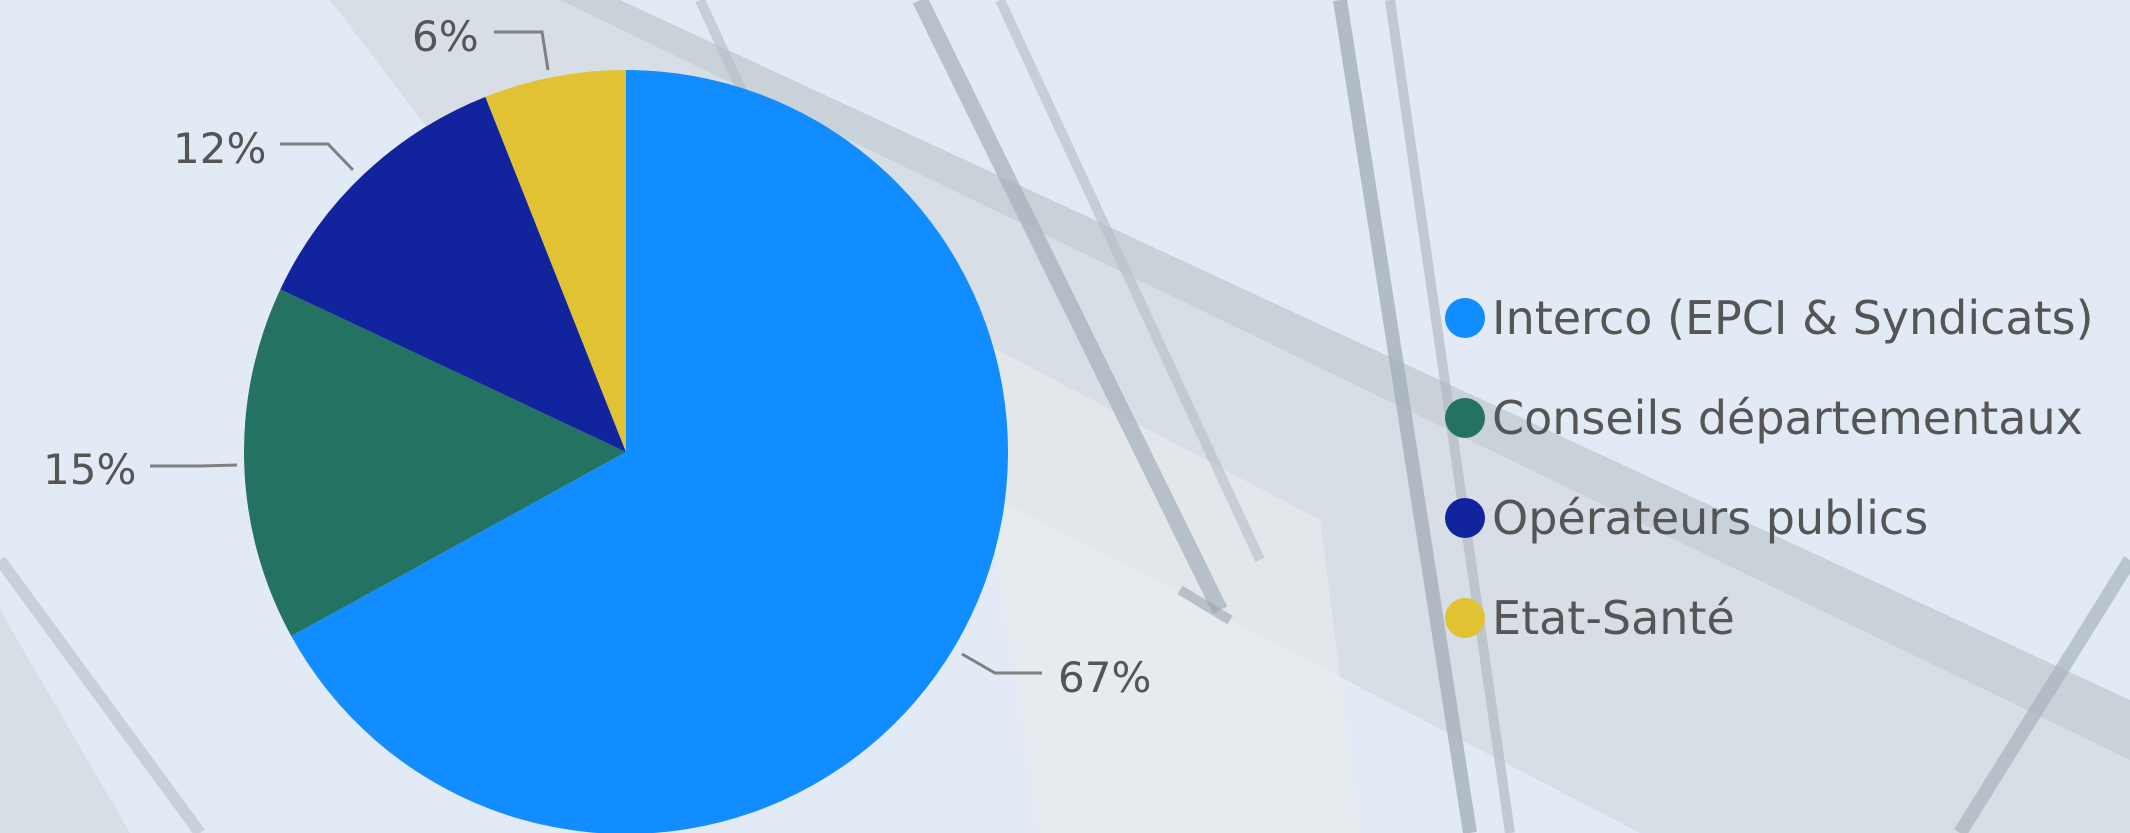 The height and width of the screenshot is (833, 2130). I want to click on legend-swatch-interco, so click(1465, 318).